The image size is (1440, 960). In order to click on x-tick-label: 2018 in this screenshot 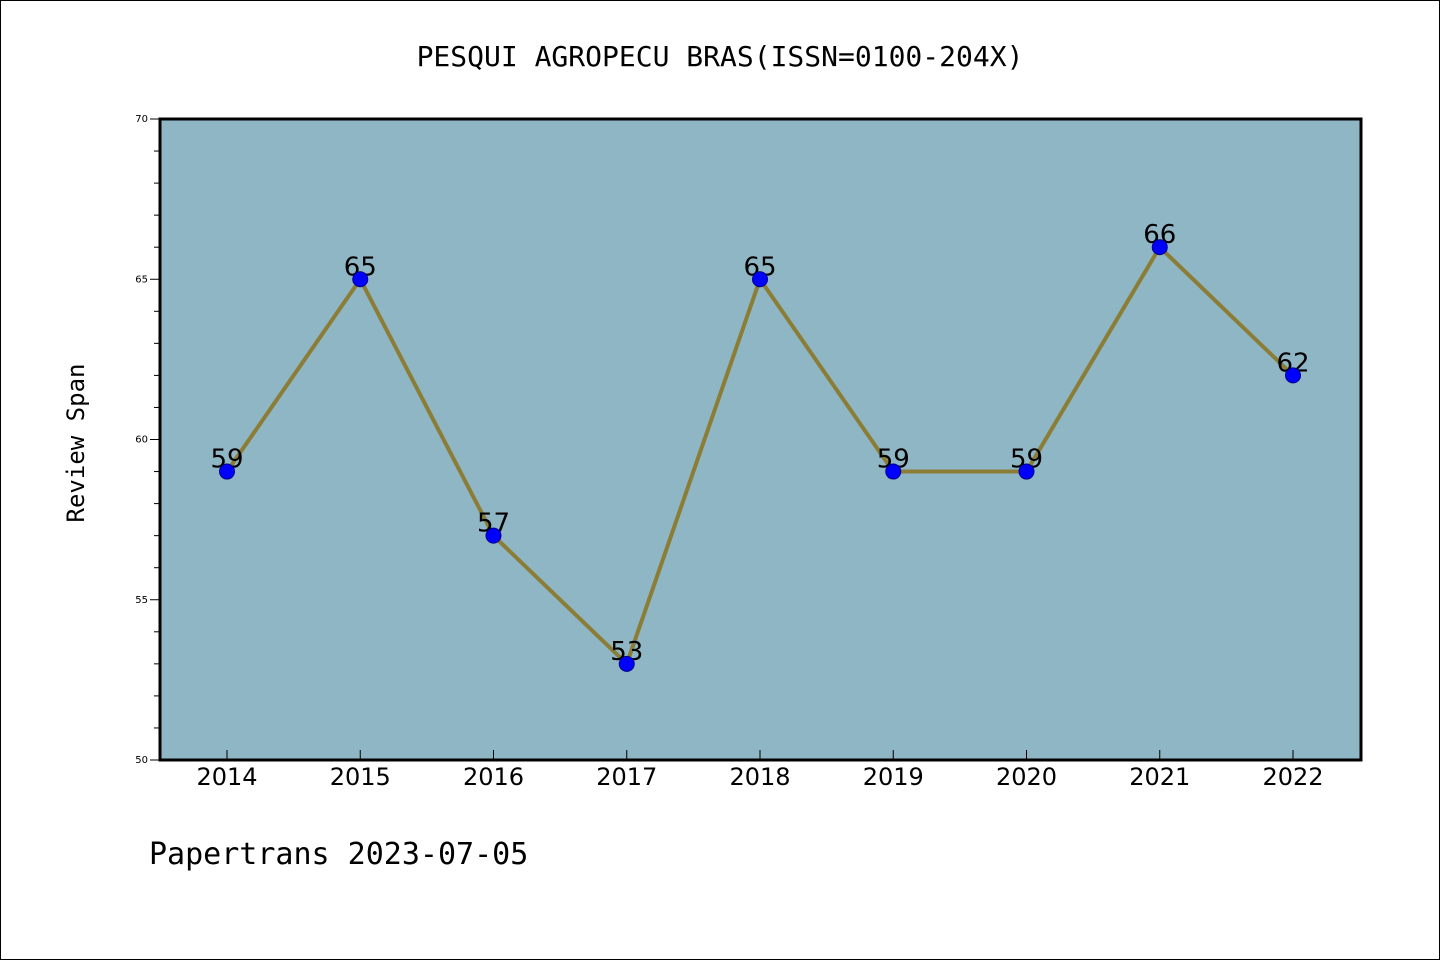, I will do `click(759, 777)`.